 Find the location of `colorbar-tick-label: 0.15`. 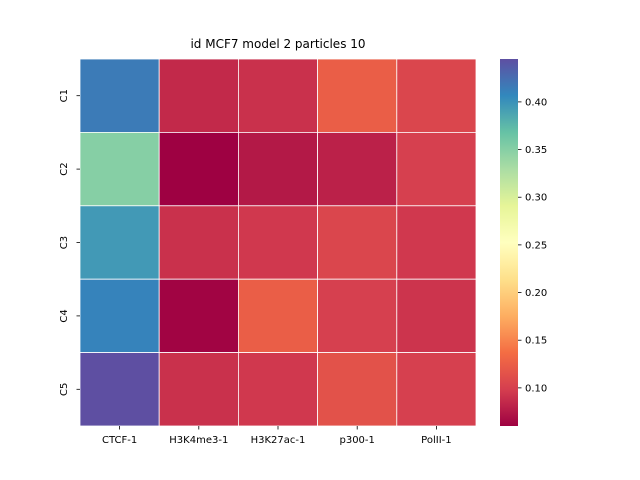

colorbar-tick-label: 0.15 is located at coordinates (536, 341).